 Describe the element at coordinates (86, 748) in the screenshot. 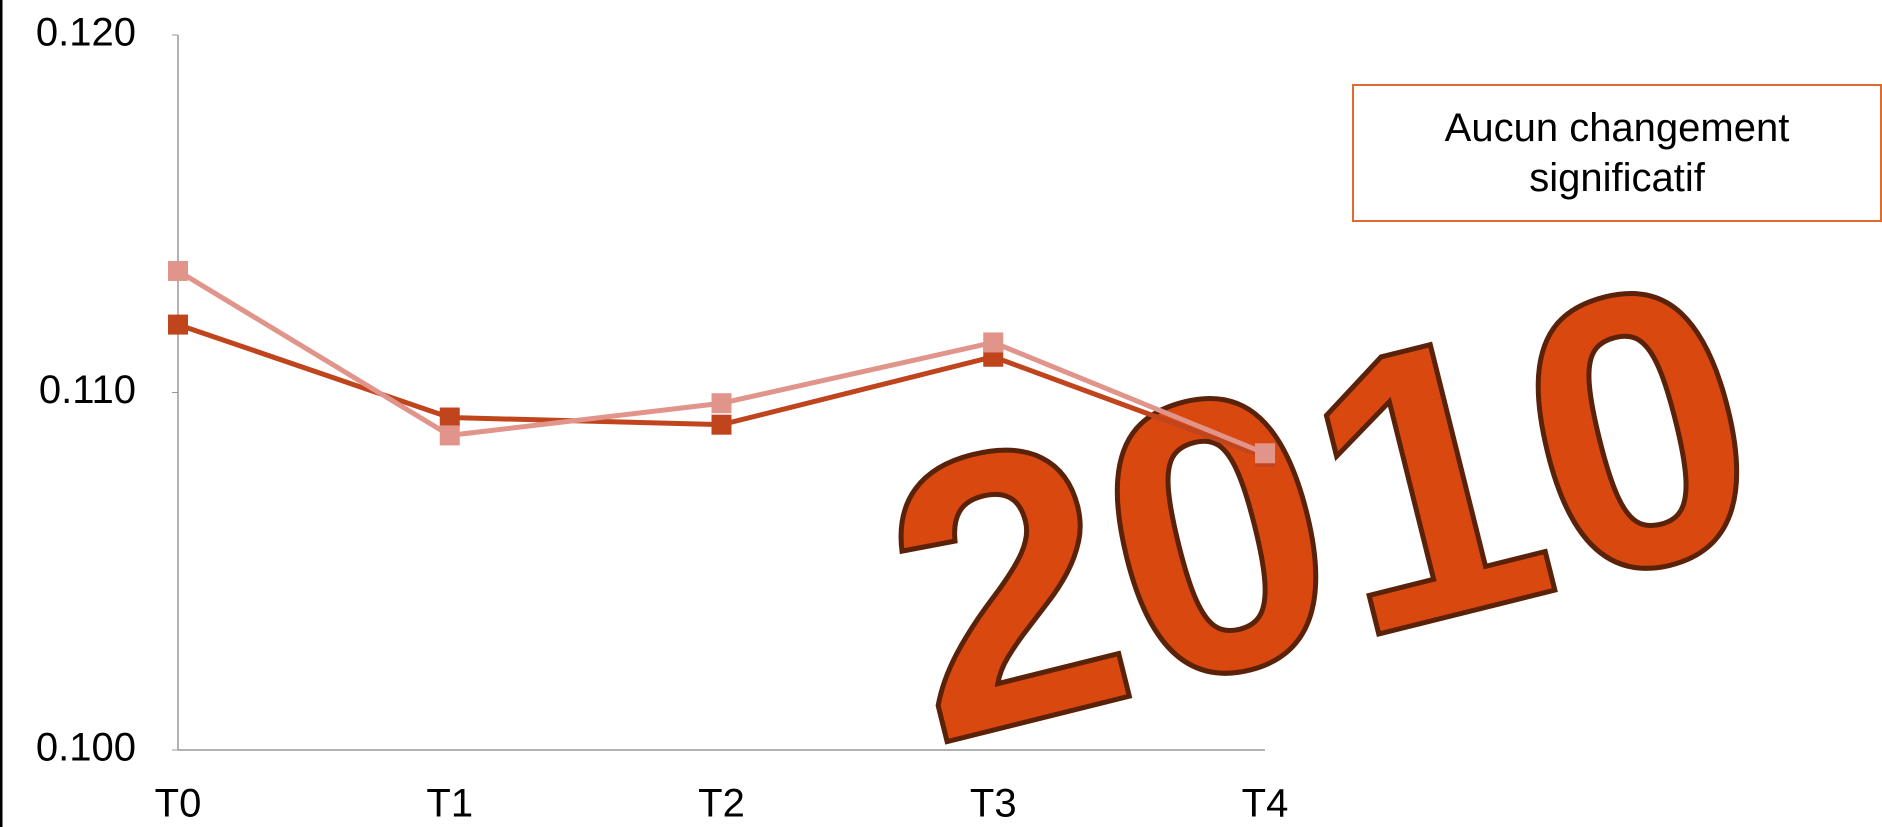

I see `y-tick-label: 0.100` at that location.